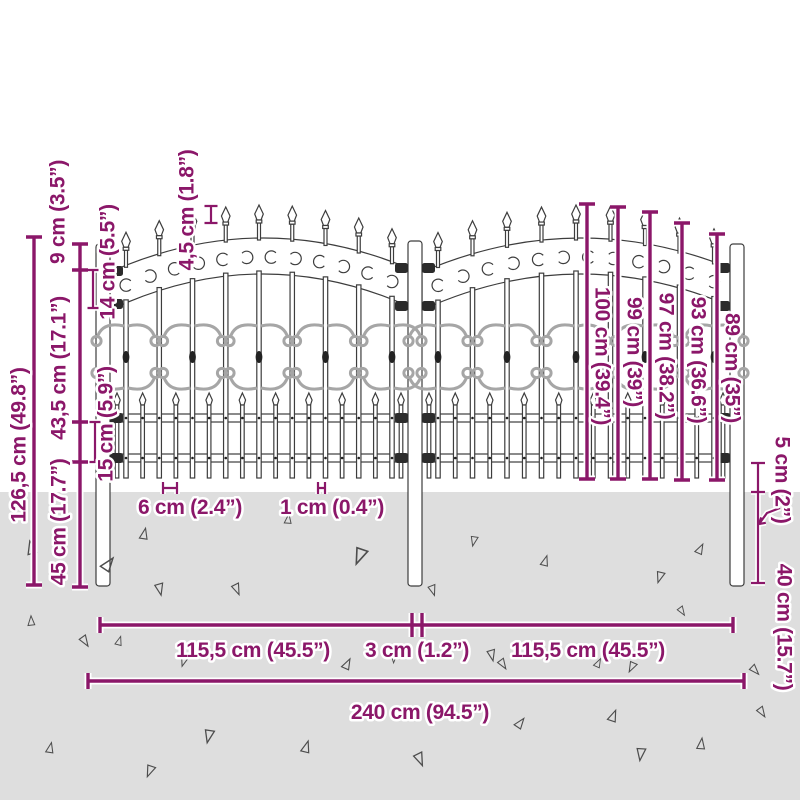  I want to click on fence-post-right, so click(737, 415).